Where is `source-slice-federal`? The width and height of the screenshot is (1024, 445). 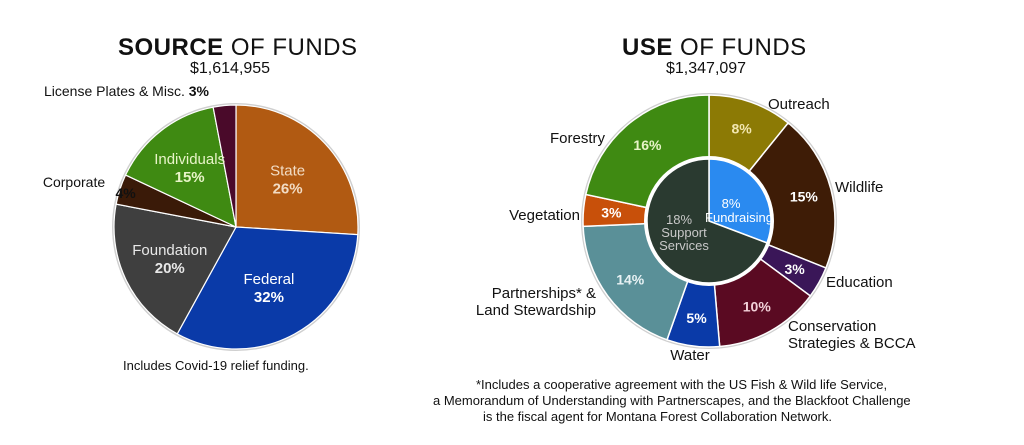
source-slice-federal is located at coordinates (267, 288).